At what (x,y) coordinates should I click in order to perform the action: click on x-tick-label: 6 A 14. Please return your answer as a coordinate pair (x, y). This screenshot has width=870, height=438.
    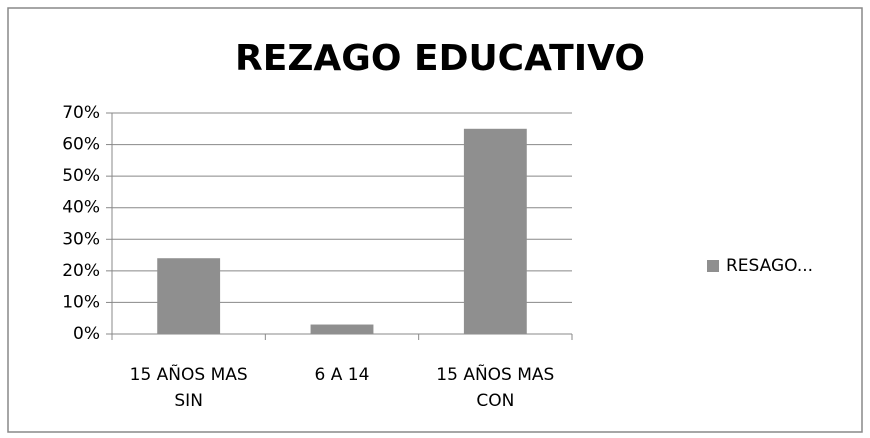
    Looking at the image, I should click on (342, 375).